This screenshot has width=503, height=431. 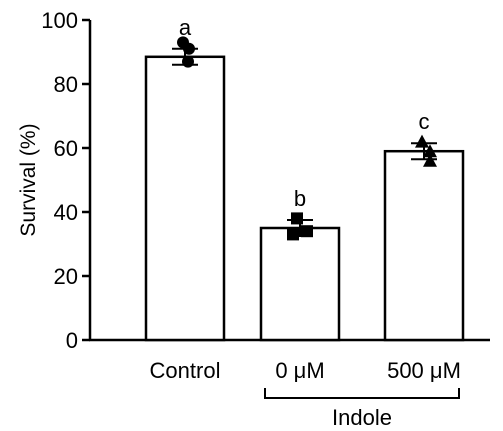 What do you see at coordinates (66, 84) in the screenshot?
I see `y-tick-label: 80` at bounding box center [66, 84].